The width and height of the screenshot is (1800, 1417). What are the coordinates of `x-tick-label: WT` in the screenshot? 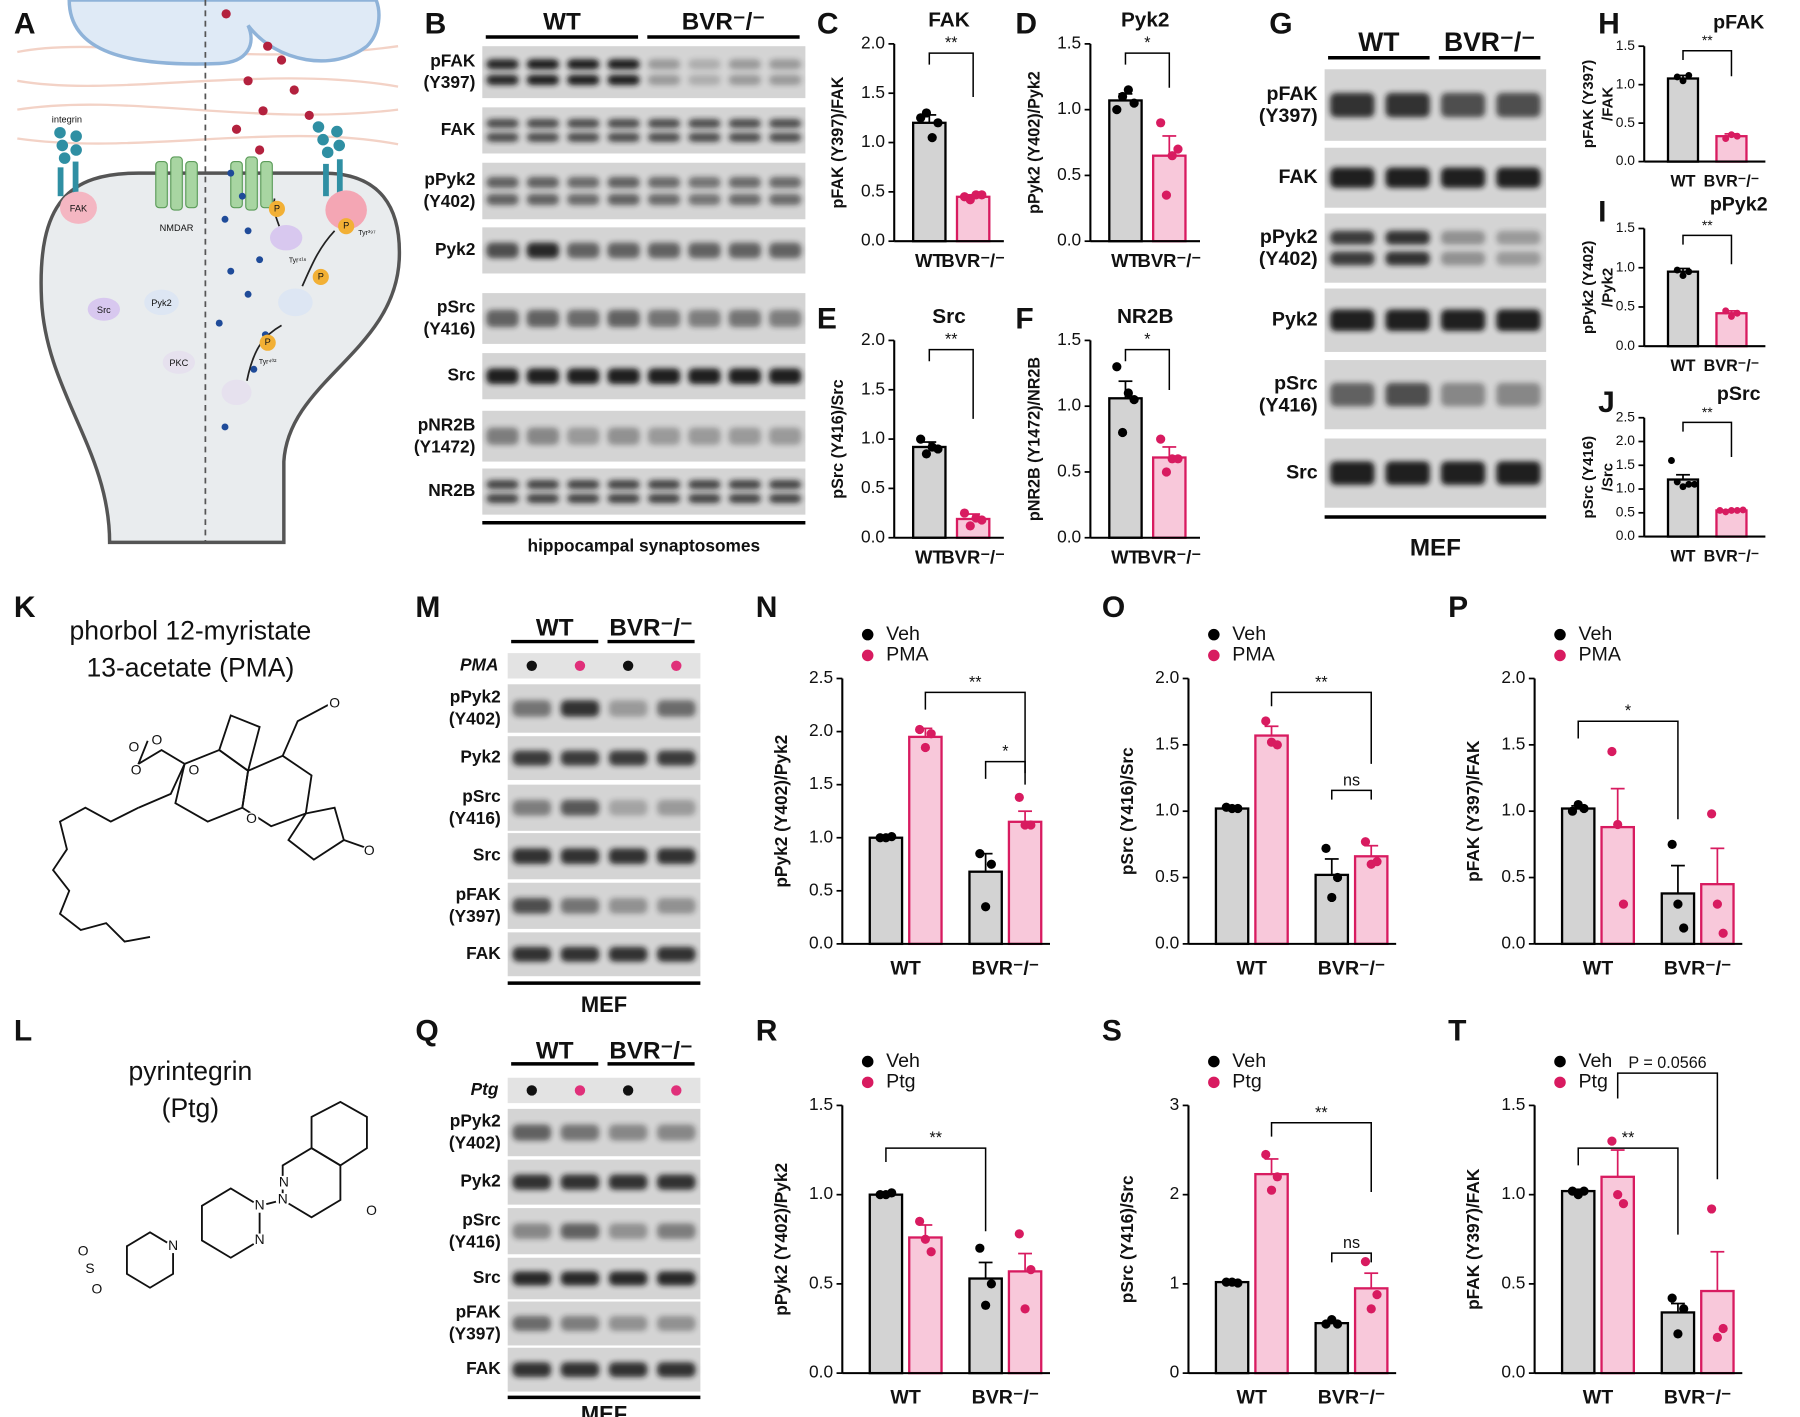 It's located at (929, 556).